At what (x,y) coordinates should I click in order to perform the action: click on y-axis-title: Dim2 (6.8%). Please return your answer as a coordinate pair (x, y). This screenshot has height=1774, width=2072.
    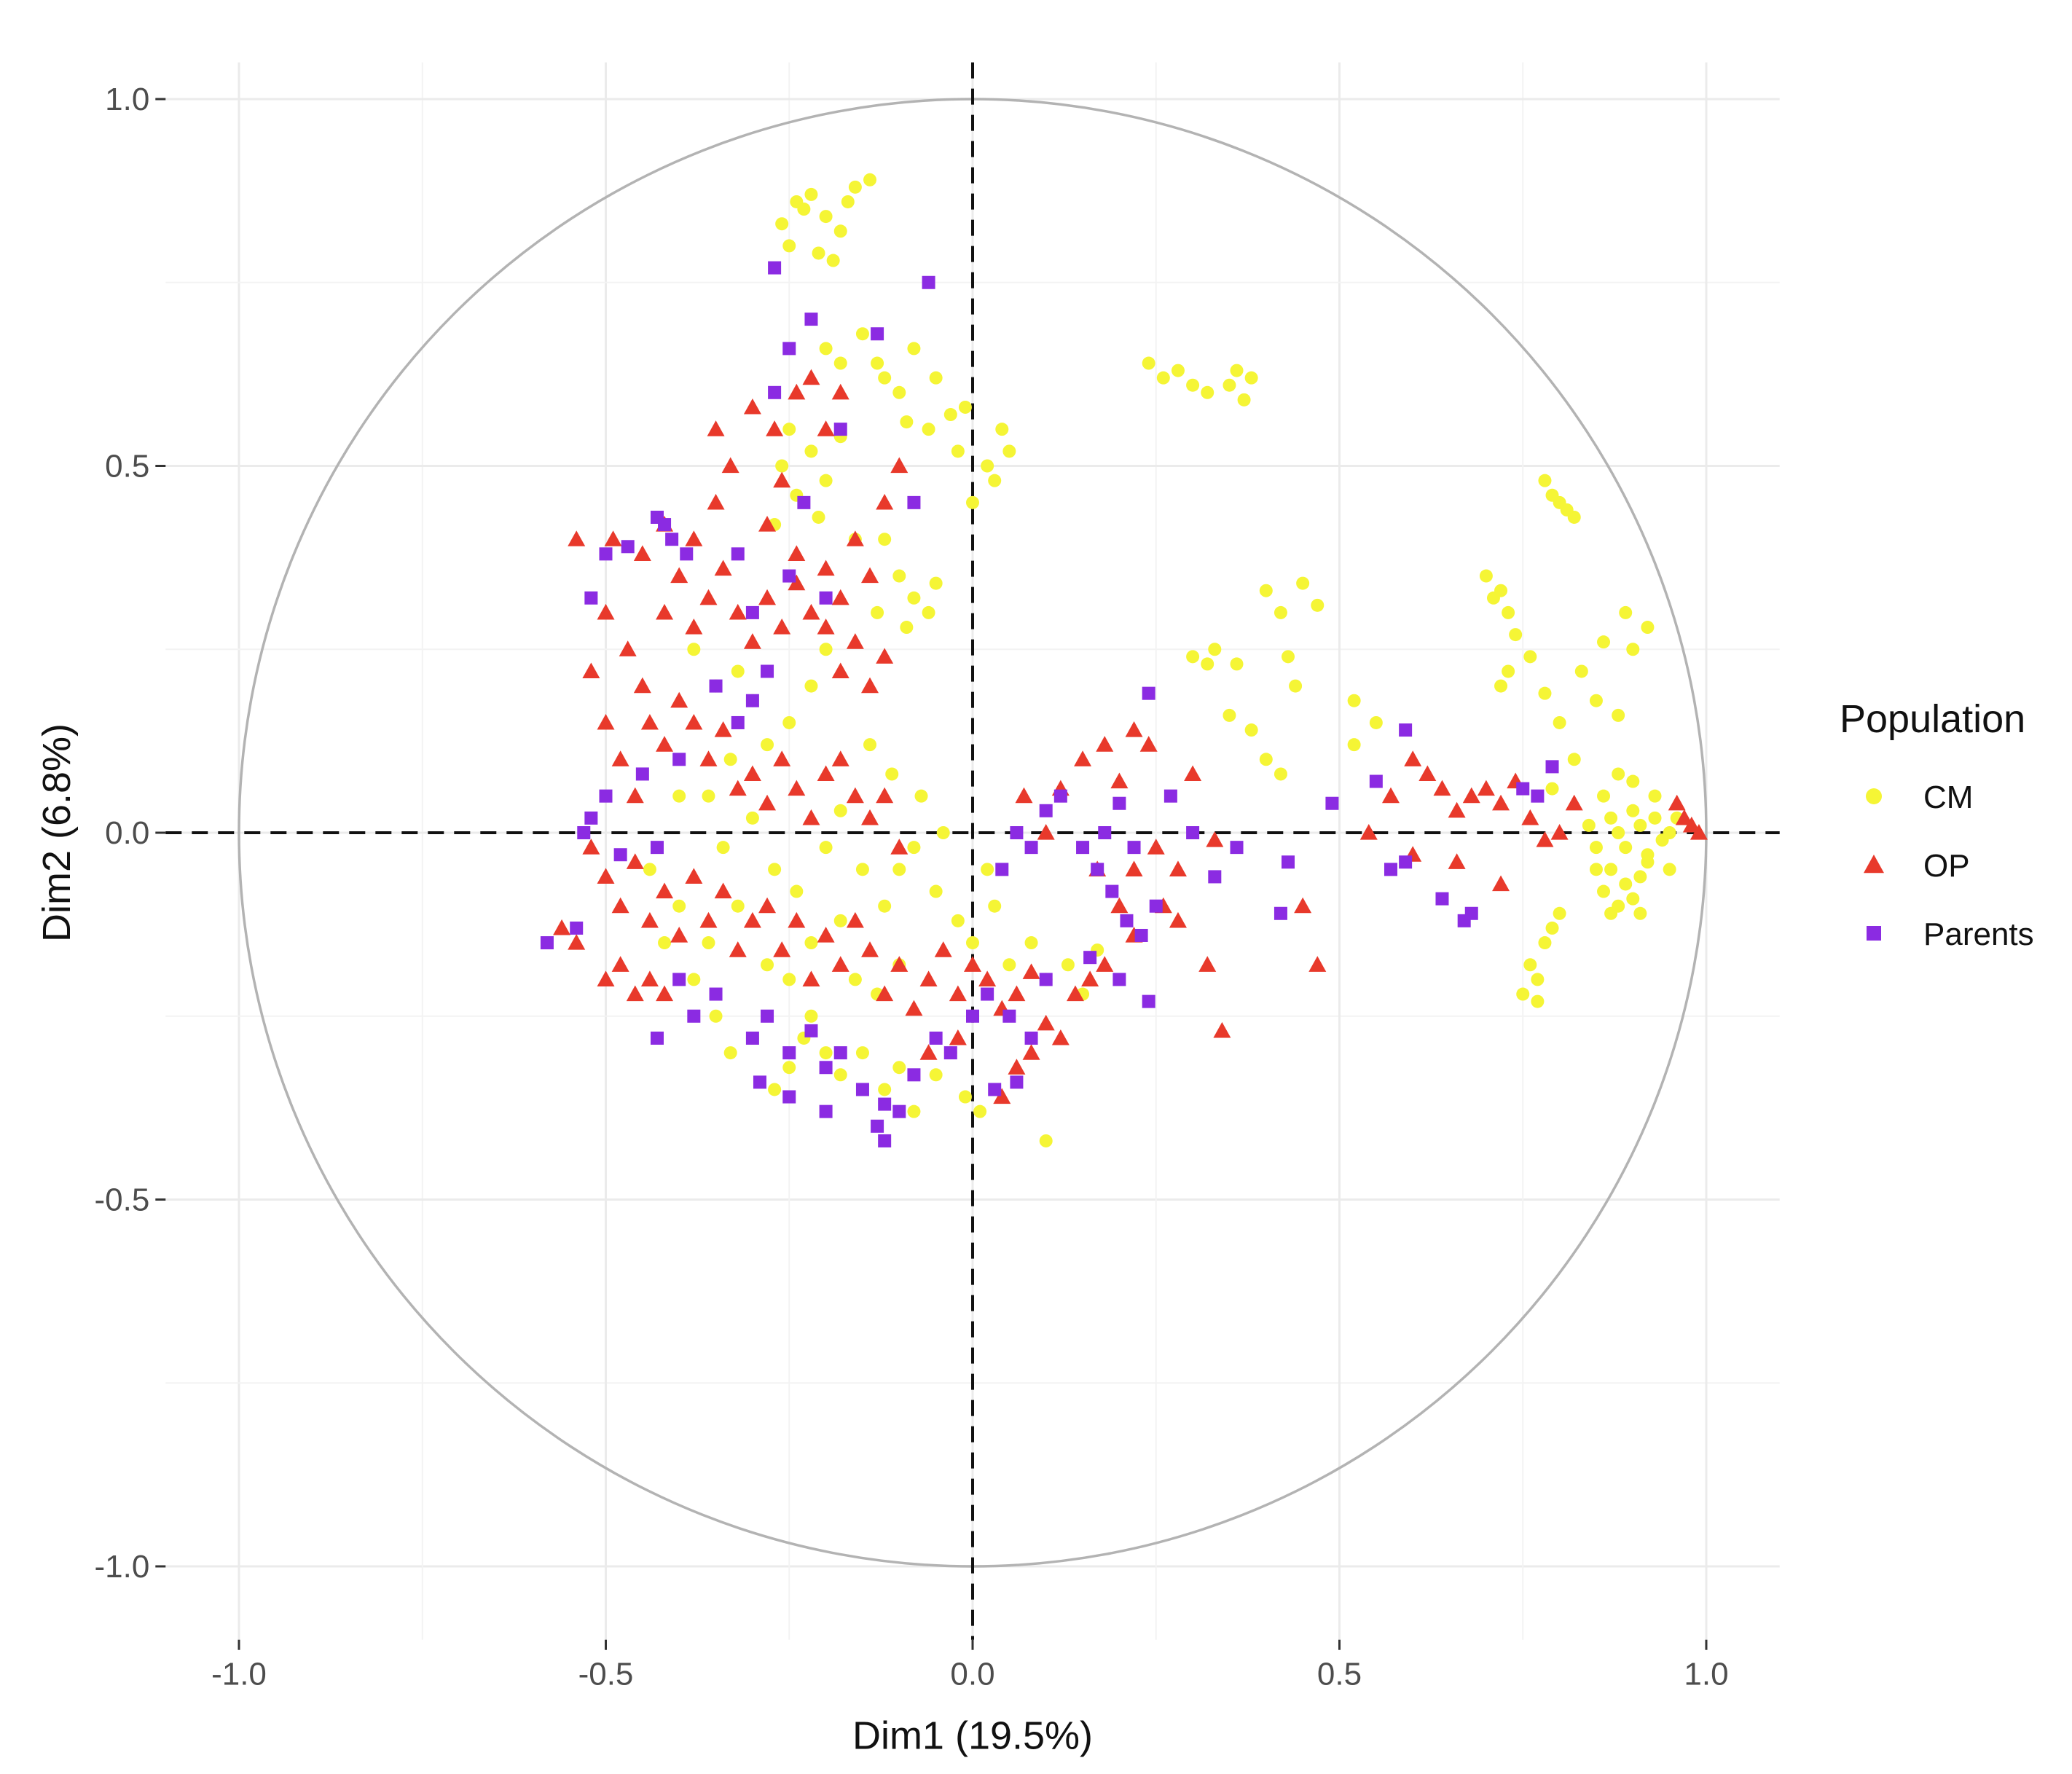
    Looking at the image, I should click on (57, 832).